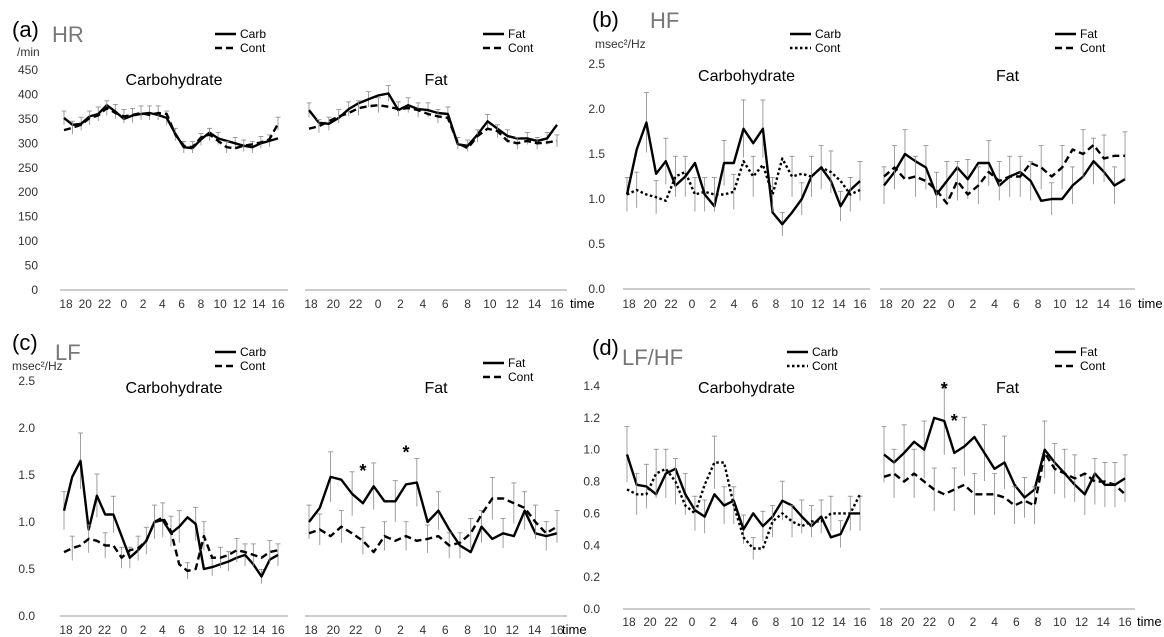  I want to click on panel-label: (b), so click(605, 19).